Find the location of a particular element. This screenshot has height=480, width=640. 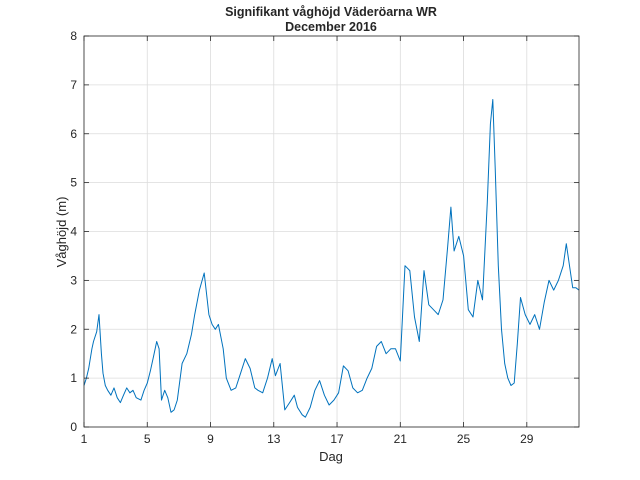

y-tick-label: 8 is located at coordinates (73, 36).